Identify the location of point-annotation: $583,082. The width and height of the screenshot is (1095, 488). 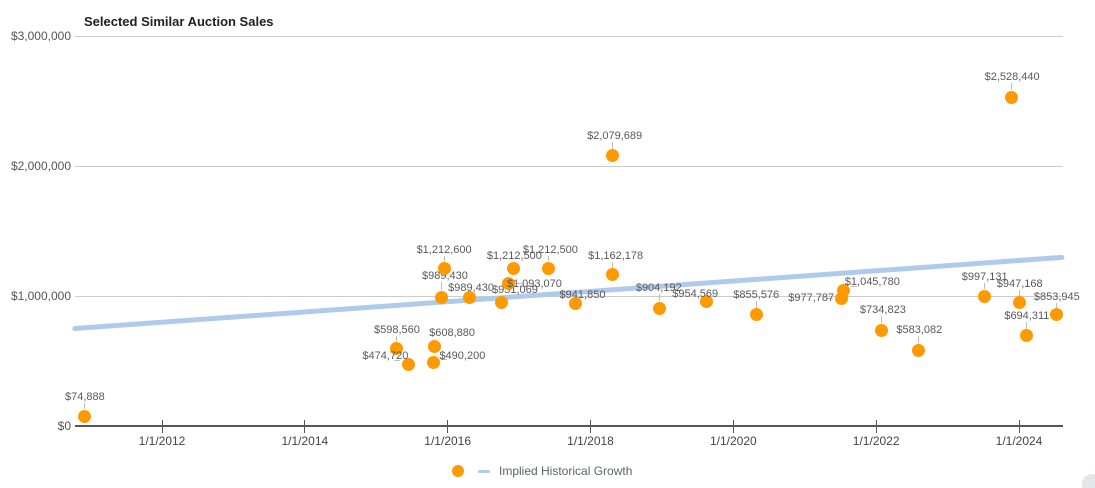
(919, 330).